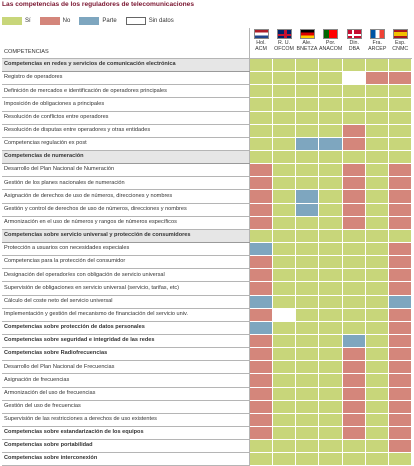 The height and width of the screenshot is (466, 414). What do you see at coordinates (126, 446) in the screenshot?
I see `row-label: Competencias sobre portabilidad` at bounding box center [126, 446].